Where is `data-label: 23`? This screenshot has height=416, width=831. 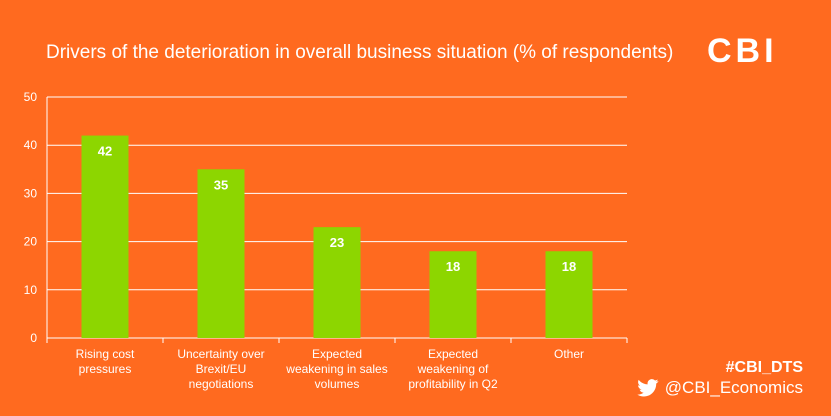 data-label: 23 is located at coordinates (337, 242).